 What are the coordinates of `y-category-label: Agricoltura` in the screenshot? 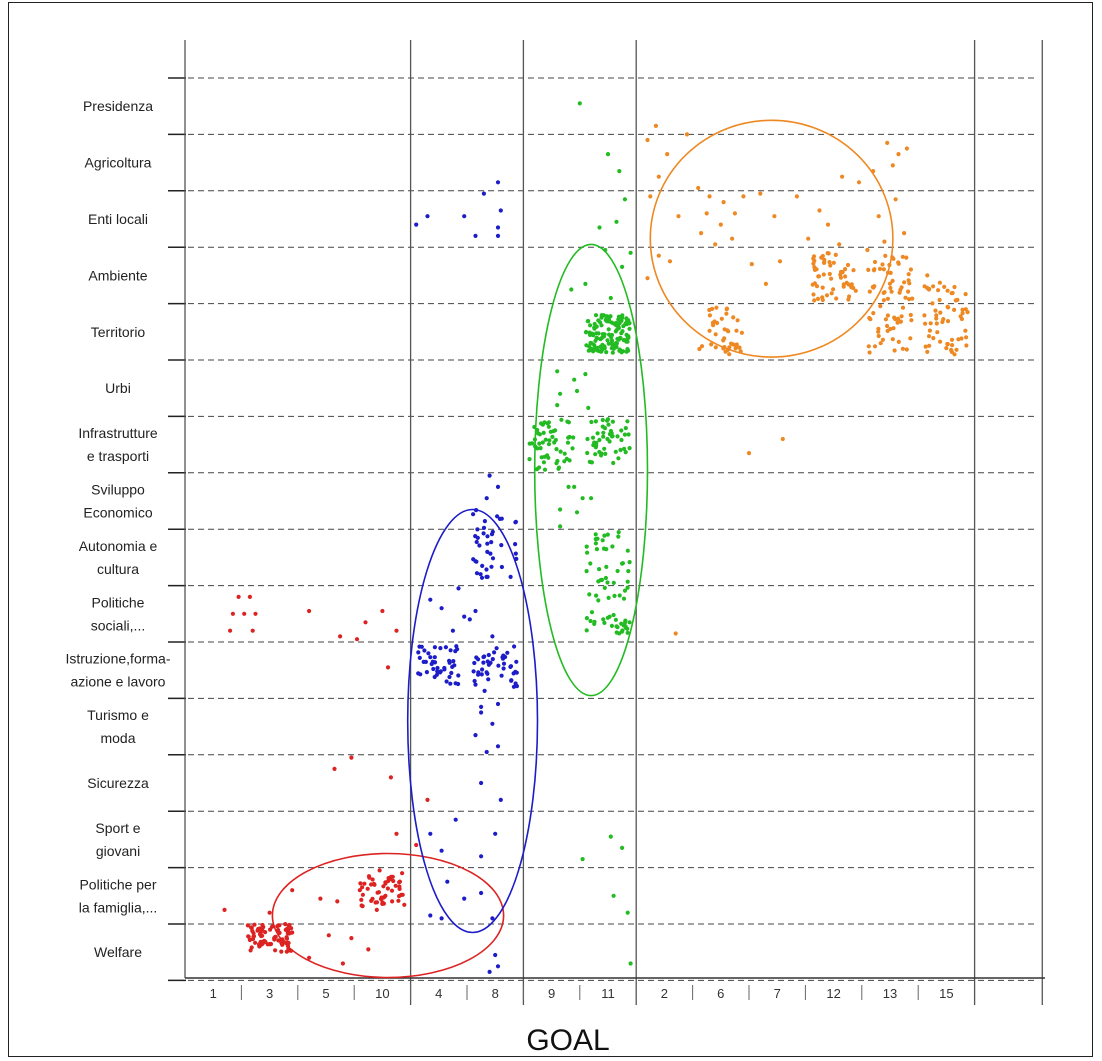 It's located at (118, 163).